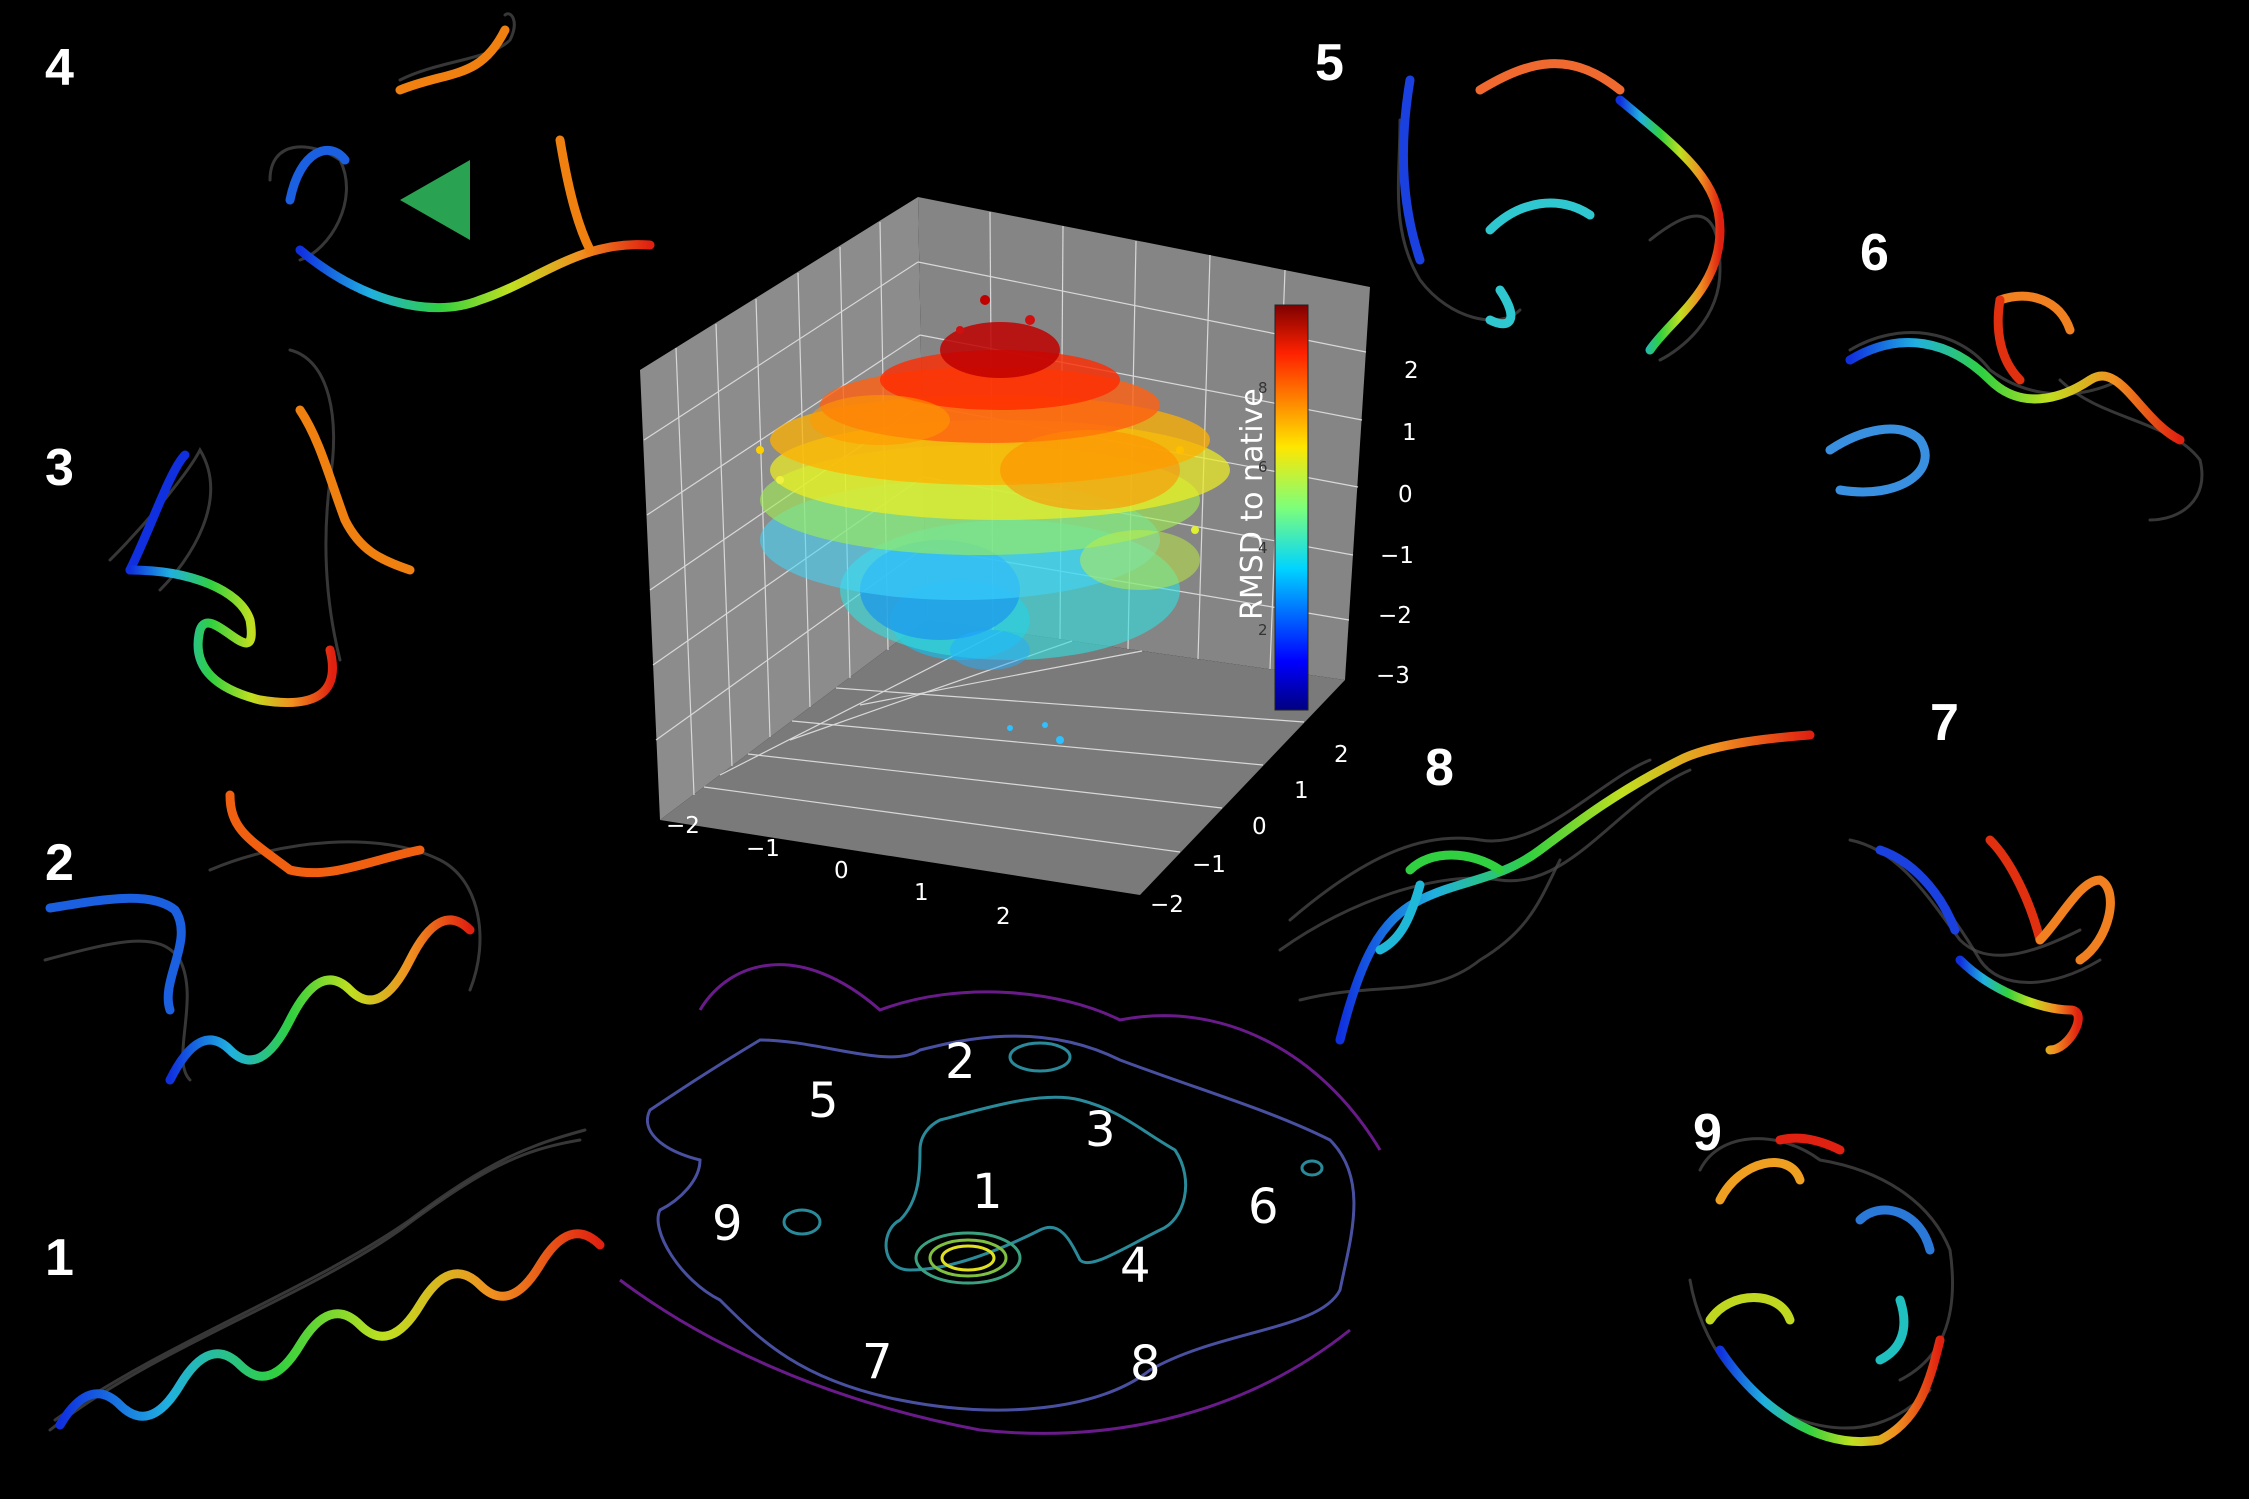  Describe the element at coordinates (823, 1101) in the screenshot. I see `contour-label-5: 5` at that location.